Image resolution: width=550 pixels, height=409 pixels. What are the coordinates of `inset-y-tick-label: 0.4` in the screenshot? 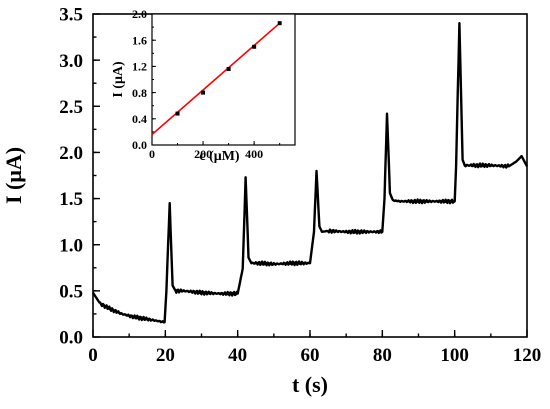 It's located at (139, 119).